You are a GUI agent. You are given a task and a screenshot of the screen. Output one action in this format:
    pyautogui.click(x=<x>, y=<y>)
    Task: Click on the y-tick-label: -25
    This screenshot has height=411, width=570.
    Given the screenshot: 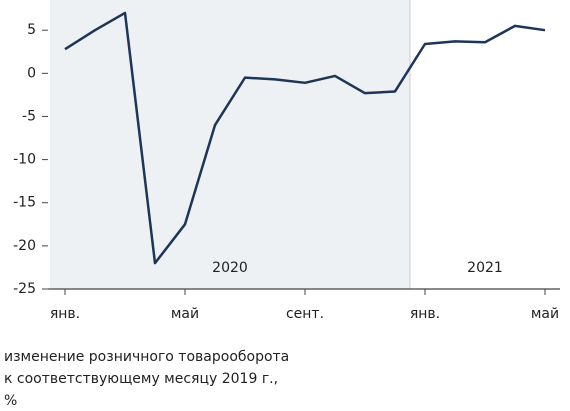 What is the action you would take?
    pyautogui.click(x=24, y=289)
    